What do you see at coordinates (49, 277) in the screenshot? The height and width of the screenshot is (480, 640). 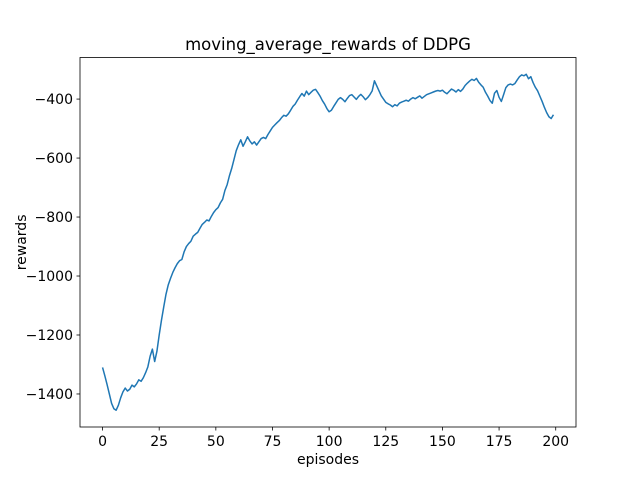 I see `y-tick-label: −1000` at bounding box center [49, 277].